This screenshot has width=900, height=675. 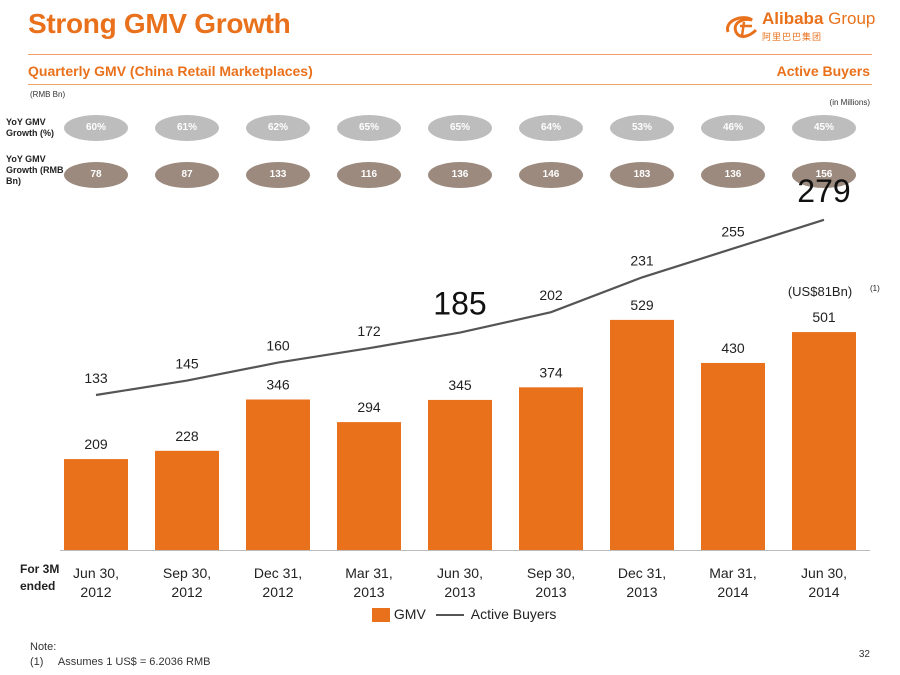 What do you see at coordinates (733, 348) in the screenshot?
I see `gmv-bar-label: 430` at bounding box center [733, 348].